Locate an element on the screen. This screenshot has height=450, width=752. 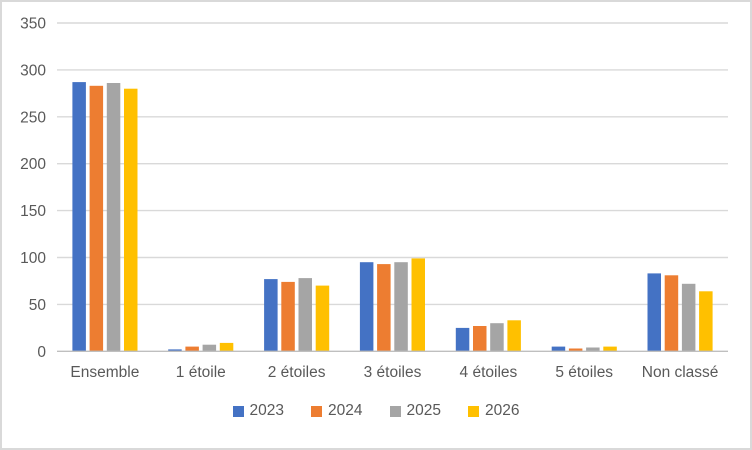
legend-label: 2025 is located at coordinates (423, 410).